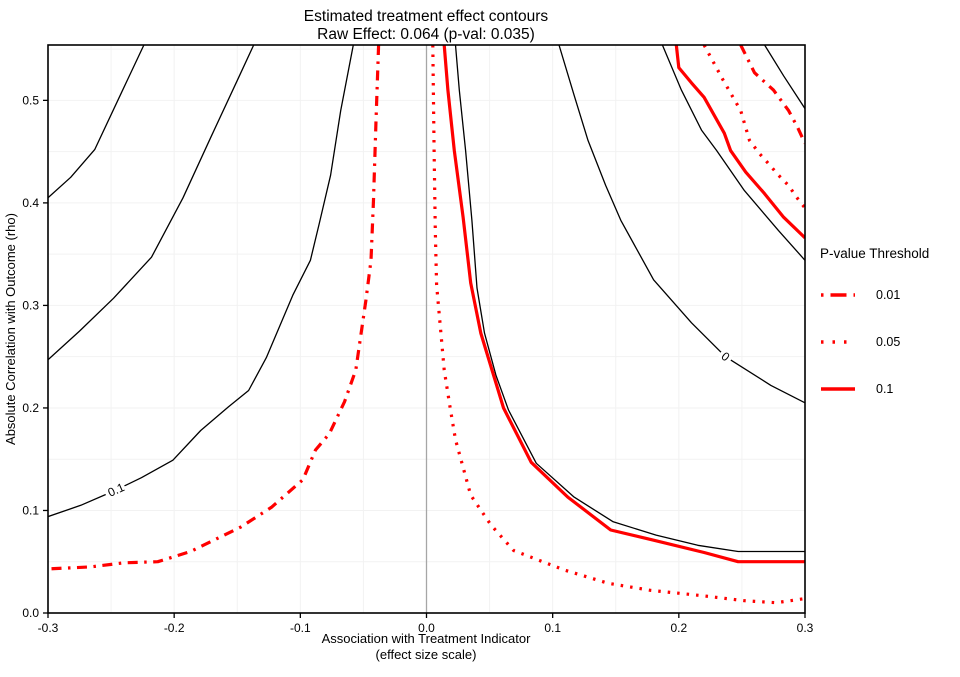 This screenshot has height=677, width=960. Describe the element at coordinates (426, 628) in the screenshot. I see `x-tick-label: 0.0` at that location.